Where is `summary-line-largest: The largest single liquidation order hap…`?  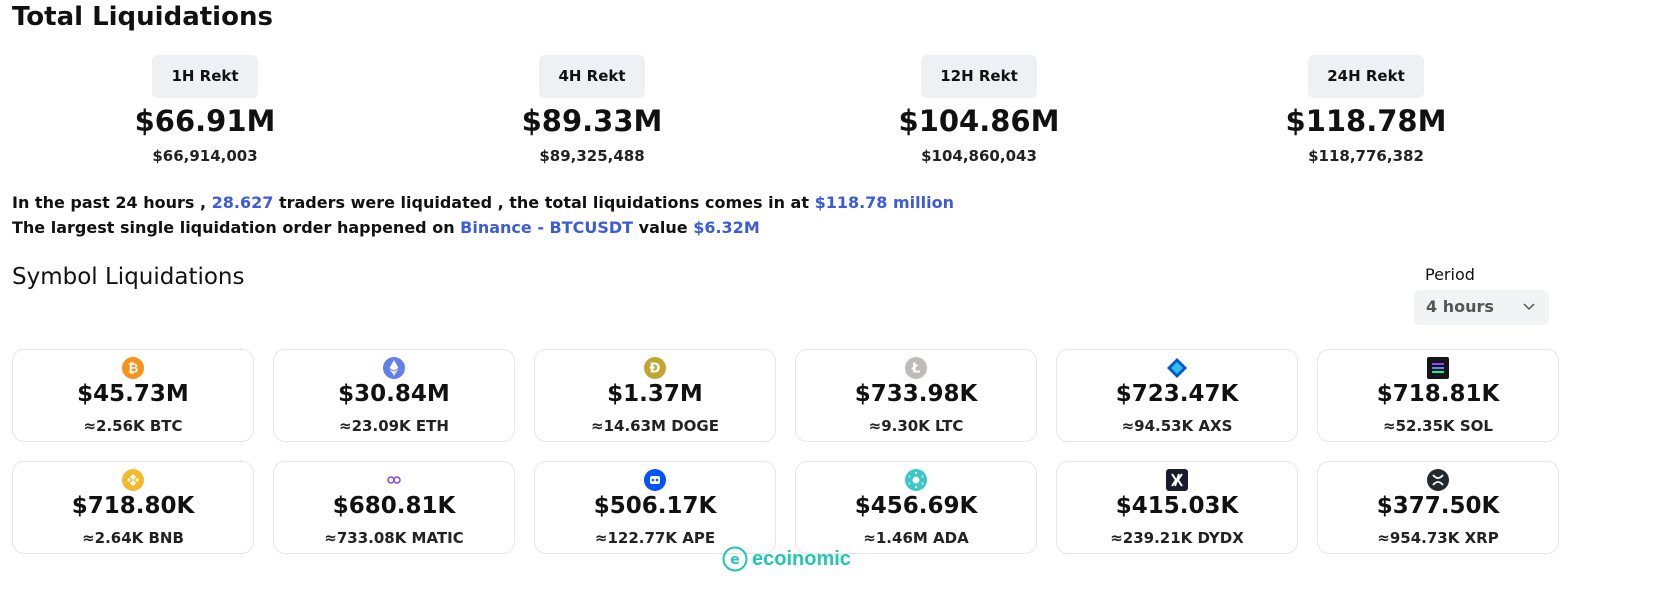 summary-line-largest: The largest single liquidation order hap… is located at coordinates (483, 227).